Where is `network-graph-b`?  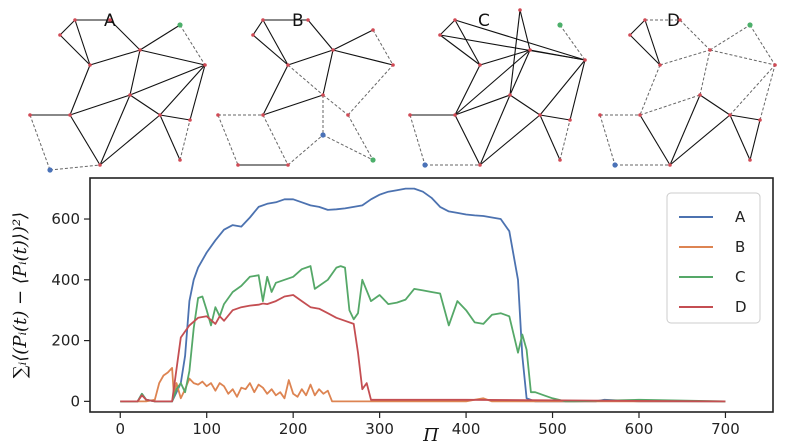 network-graph-b is located at coordinates (305, 92).